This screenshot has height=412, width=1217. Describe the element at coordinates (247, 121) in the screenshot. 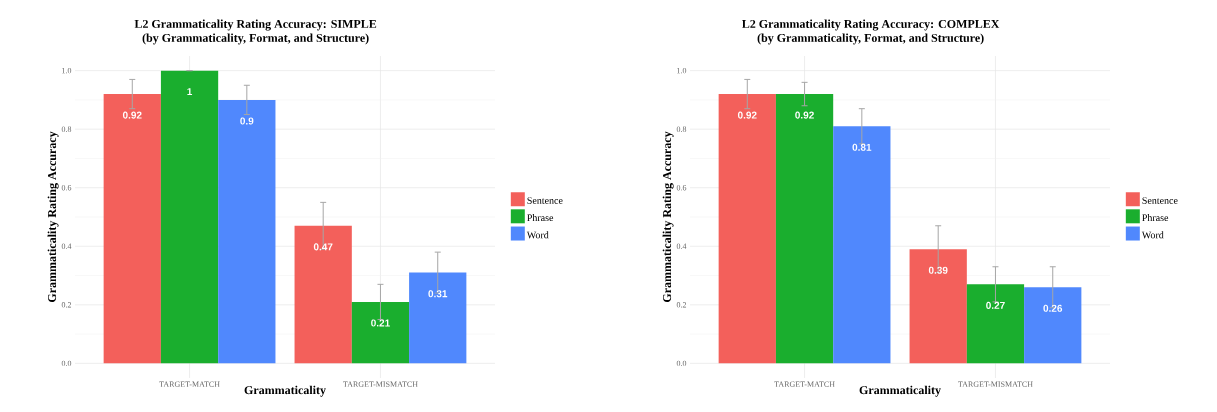

I see `data-label: 0.9` at that location.